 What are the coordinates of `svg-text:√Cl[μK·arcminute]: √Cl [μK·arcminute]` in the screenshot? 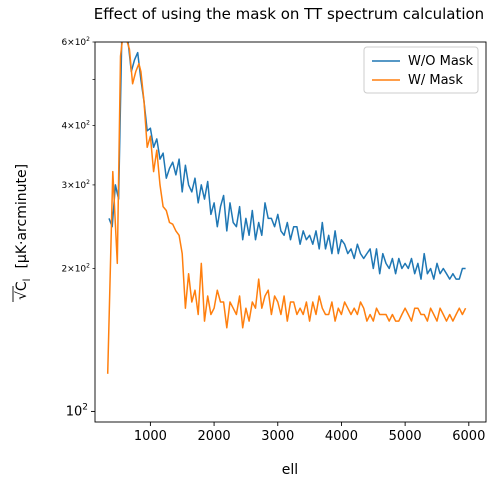 It's located at (23, 232).